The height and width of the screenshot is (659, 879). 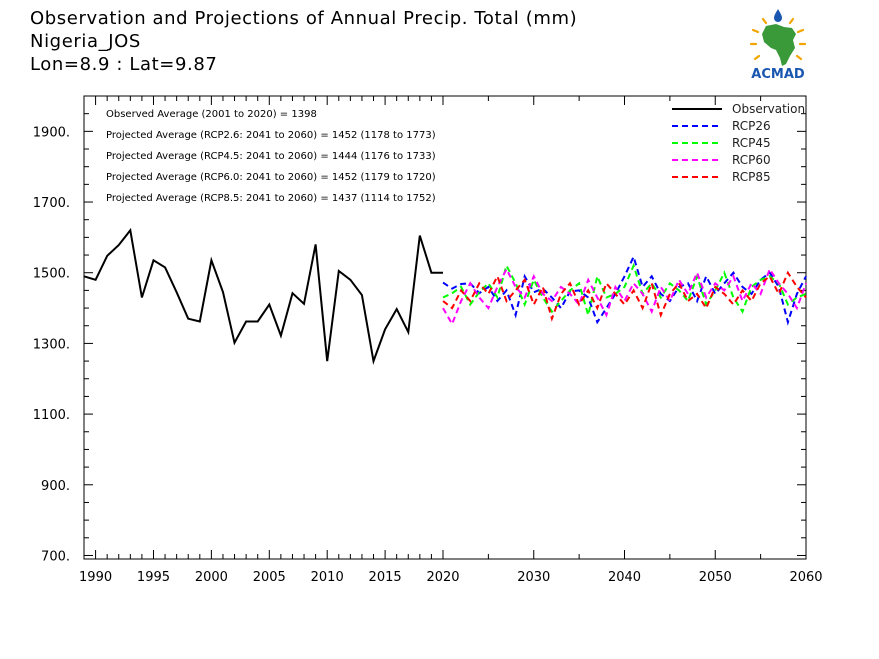 I want to click on y-tick-label: 1900., so click(x=51, y=132).